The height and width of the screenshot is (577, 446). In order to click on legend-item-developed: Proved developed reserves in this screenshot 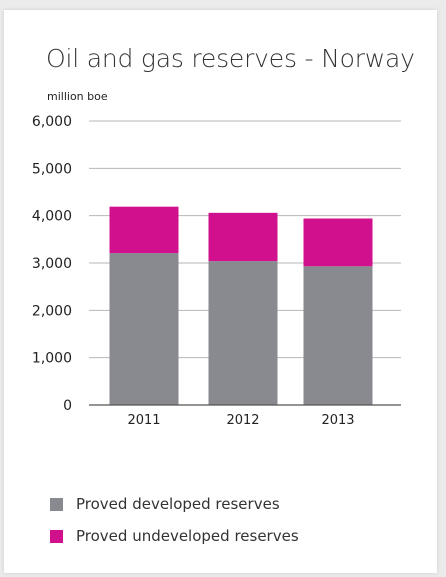, I will do `click(165, 504)`.